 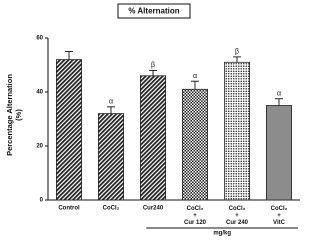 I want to click on y-tick-label: 40, so click(x=39, y=93).